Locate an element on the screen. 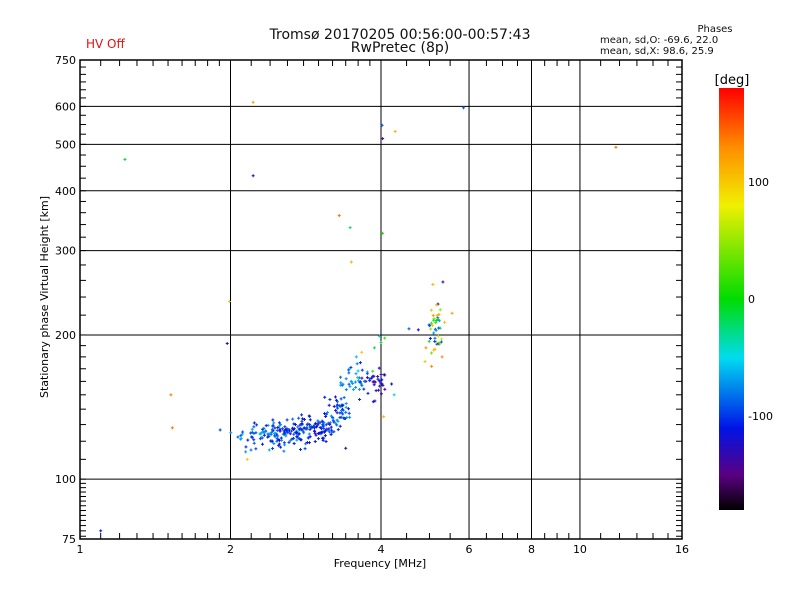  y-tick-label: 400 is located at coordinates (65, 191).